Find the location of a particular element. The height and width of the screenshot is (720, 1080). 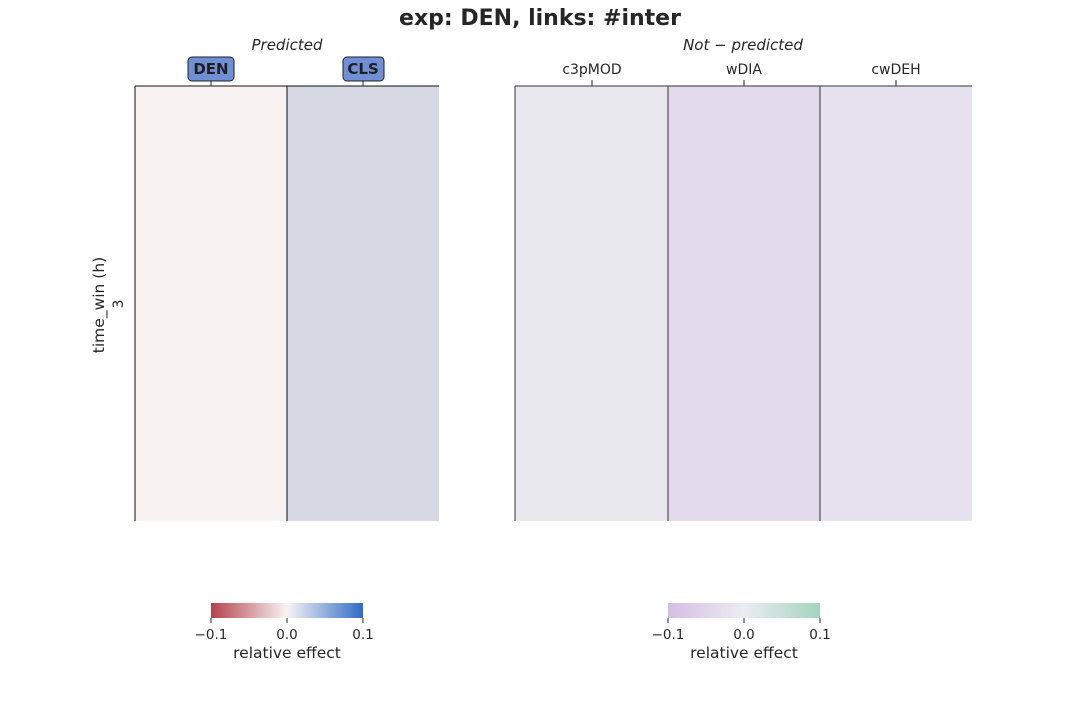

left-cb-tick-mid: 0.0 is located at coordinates (286, 635).